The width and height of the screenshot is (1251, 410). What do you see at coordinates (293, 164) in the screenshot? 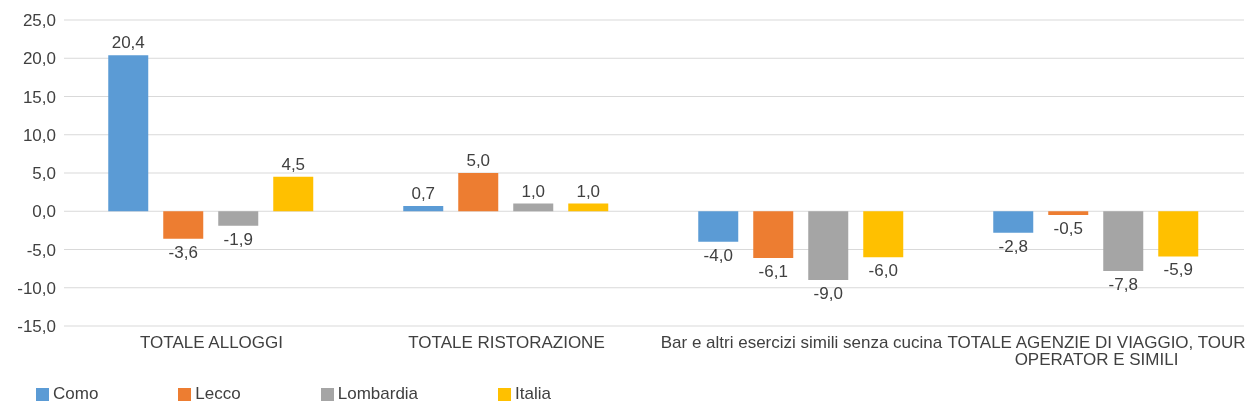
I see `data-label: 4,5` at bounding box center [293, 164].